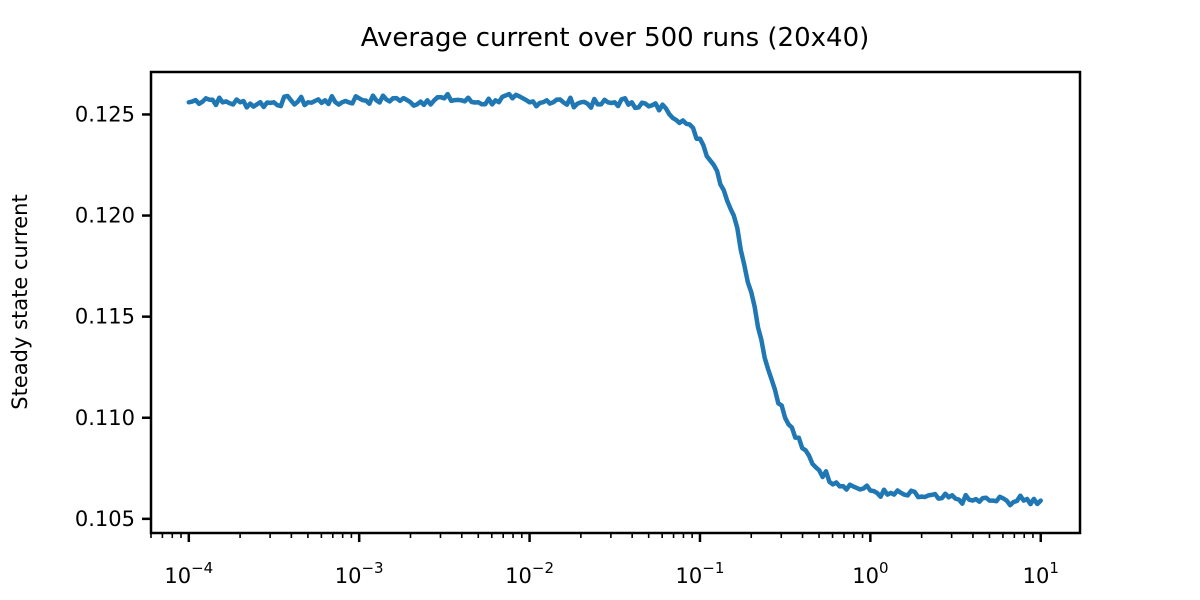  What do you see at coordinates (105, 216) in the screenshot?
I see `y-tick-label: 0.120` at bounding box center [105, 216].